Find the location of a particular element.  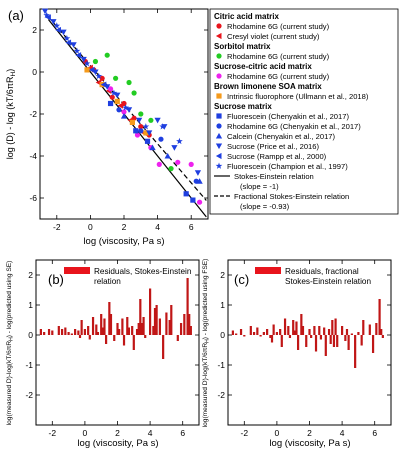

panel-b-legend-swatch is located at coordinates (77, 270).